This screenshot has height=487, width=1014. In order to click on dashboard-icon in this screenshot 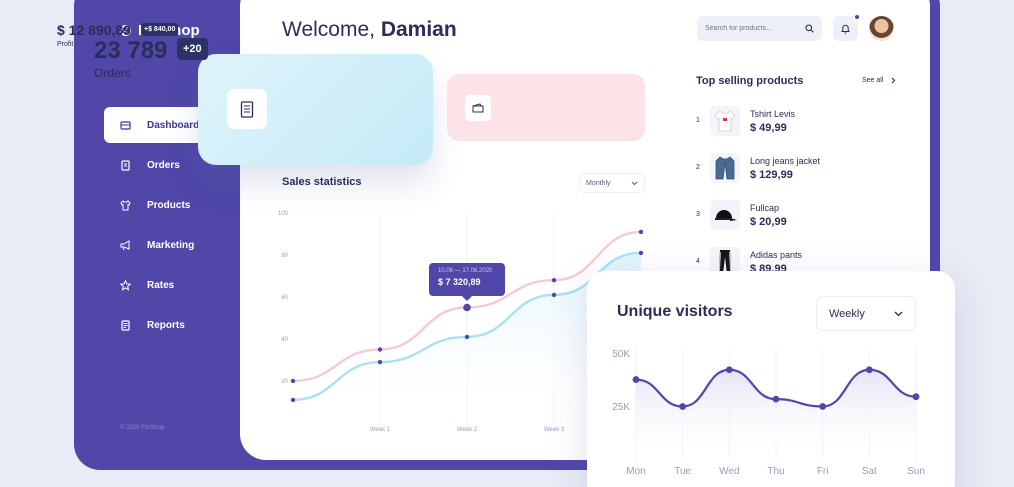, I will do `click(125, 125)`.